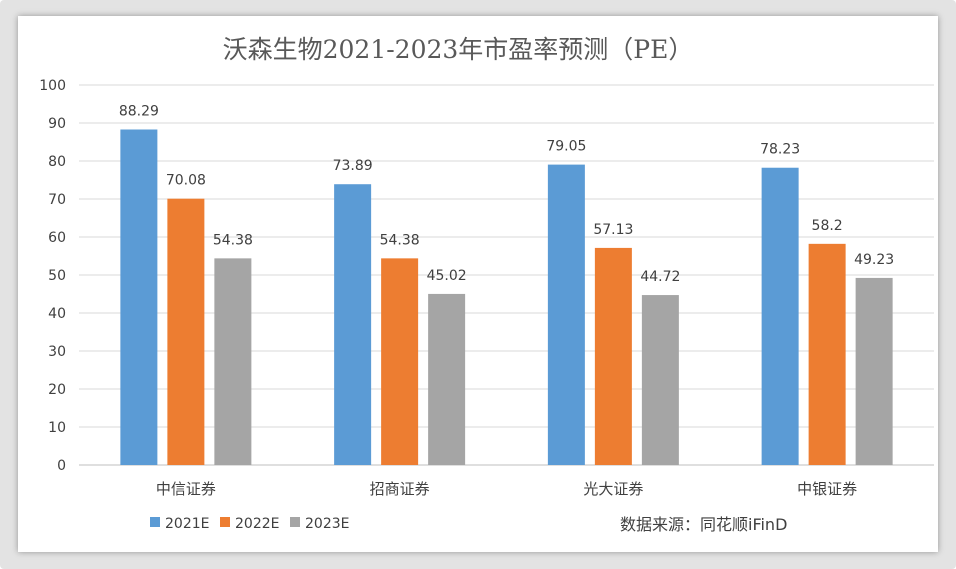 The height and width of the screenshot is (569, 956). Describe the element at coordinates (703, 524) in the screenshot. I see `source-note: 数据来源：同花顺iFinD` at that location.